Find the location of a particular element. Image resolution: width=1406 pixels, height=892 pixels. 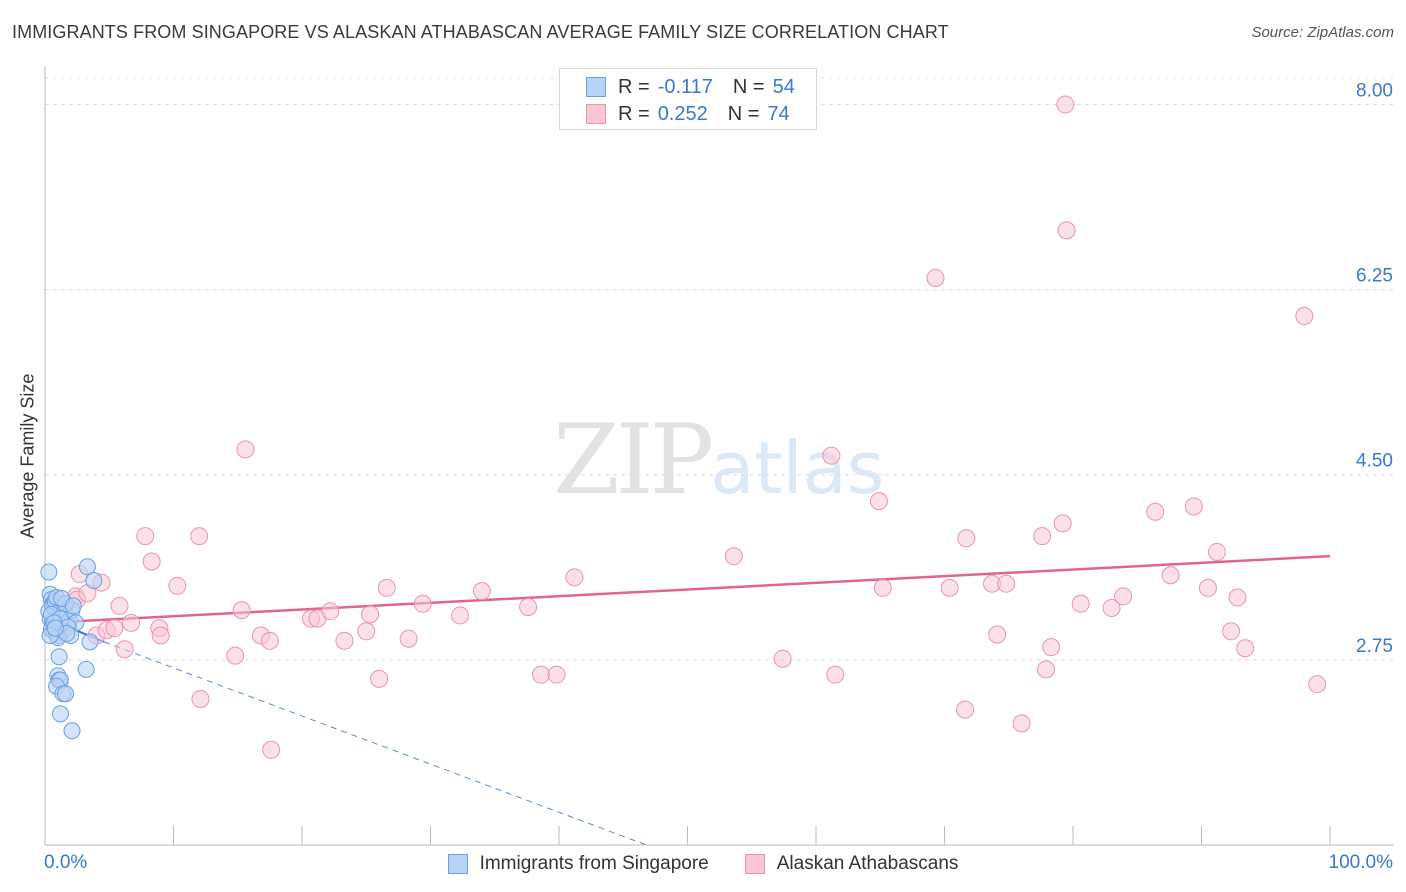

watermark: ZIPatlas is located at coordinates (718, 460).